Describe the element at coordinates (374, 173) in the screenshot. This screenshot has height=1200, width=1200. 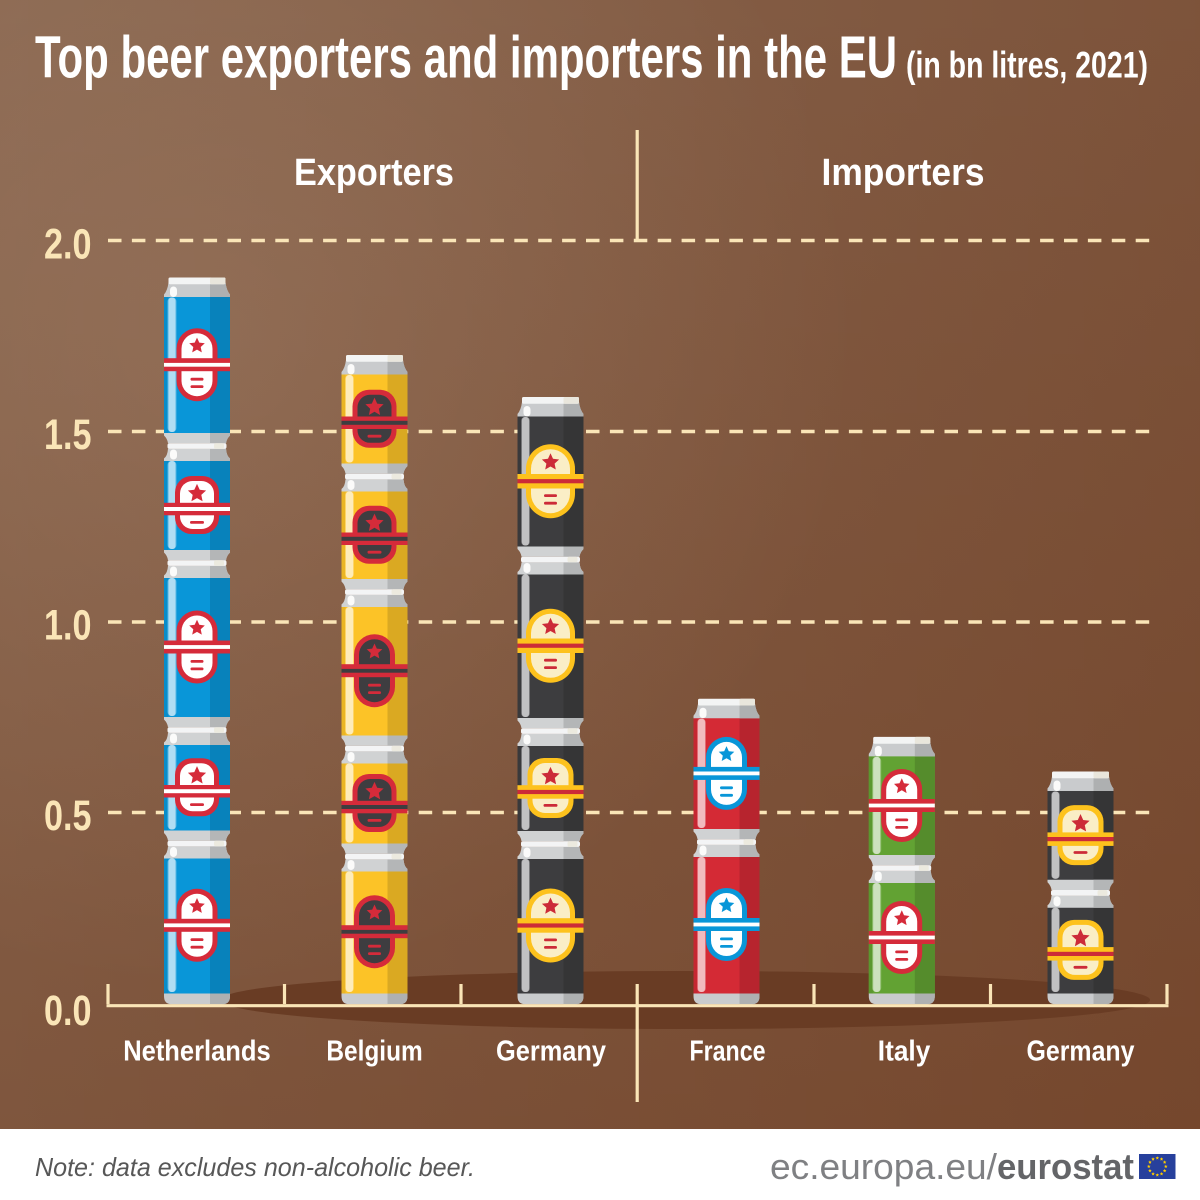
I see `svg-text: Exporters` at that location.